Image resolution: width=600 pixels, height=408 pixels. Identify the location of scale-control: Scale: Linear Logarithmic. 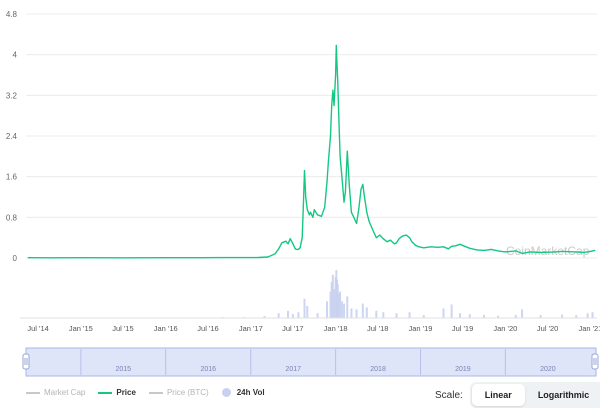
(517, 395).